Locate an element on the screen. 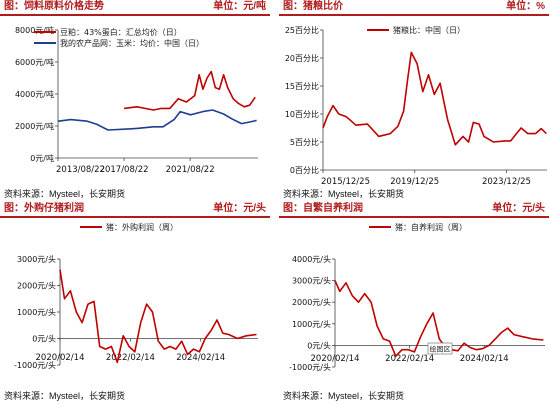  annotation-box is located at coordinates (440, 348).